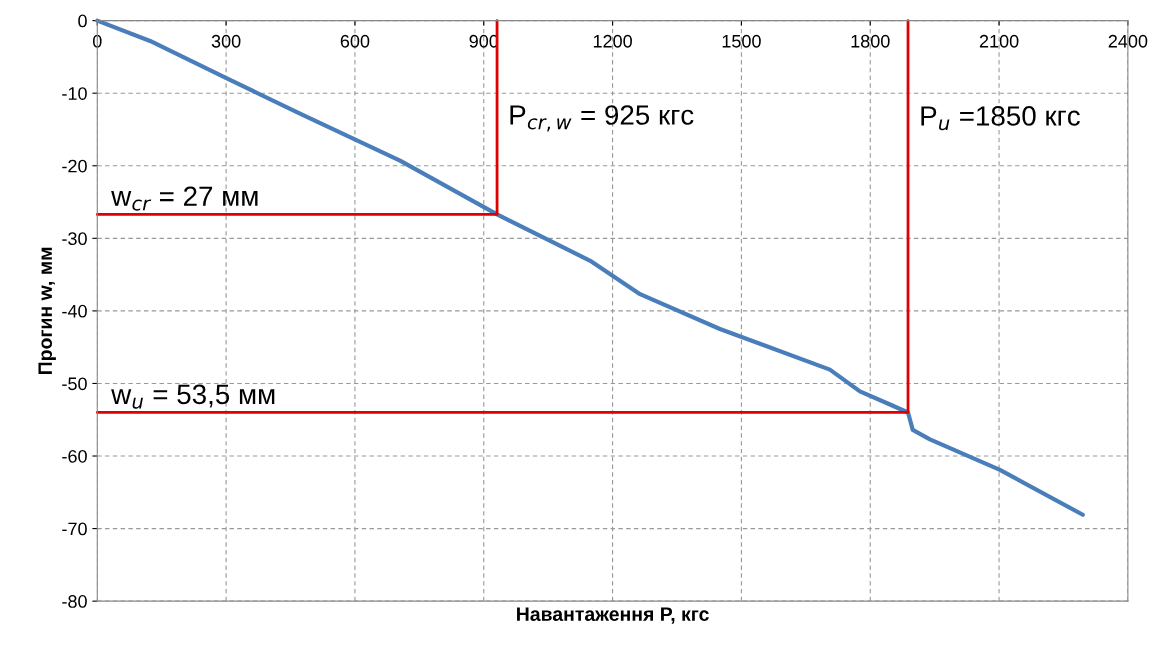 The width and height of the screenshot is (1158, 645). Describe the element at coordinates (74, 456) in the screenshot. I see `y-tick-label: -60` at that location.